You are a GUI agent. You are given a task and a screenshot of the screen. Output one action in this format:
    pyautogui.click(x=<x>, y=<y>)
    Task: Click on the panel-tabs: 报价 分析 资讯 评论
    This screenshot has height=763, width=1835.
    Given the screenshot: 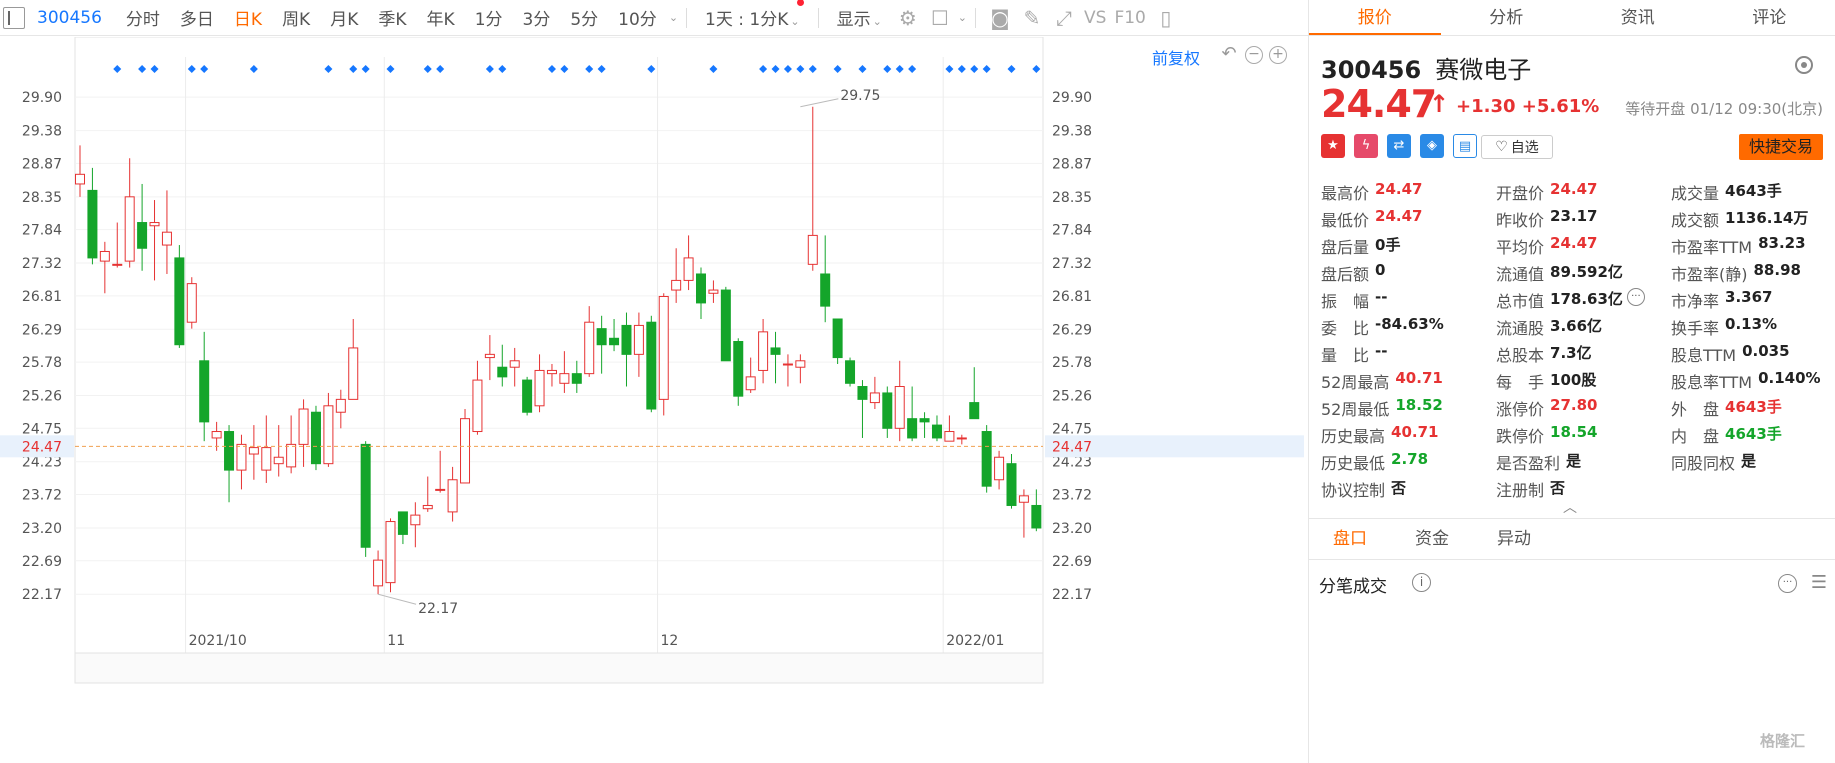 What is the action you would take?
    pyautogui.click(x=1572, y=18)
    